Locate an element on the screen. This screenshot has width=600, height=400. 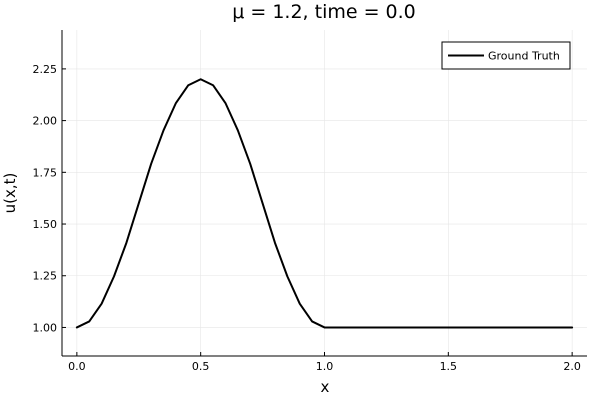
legend: Ground Truth is located at coordinates (506, 55).